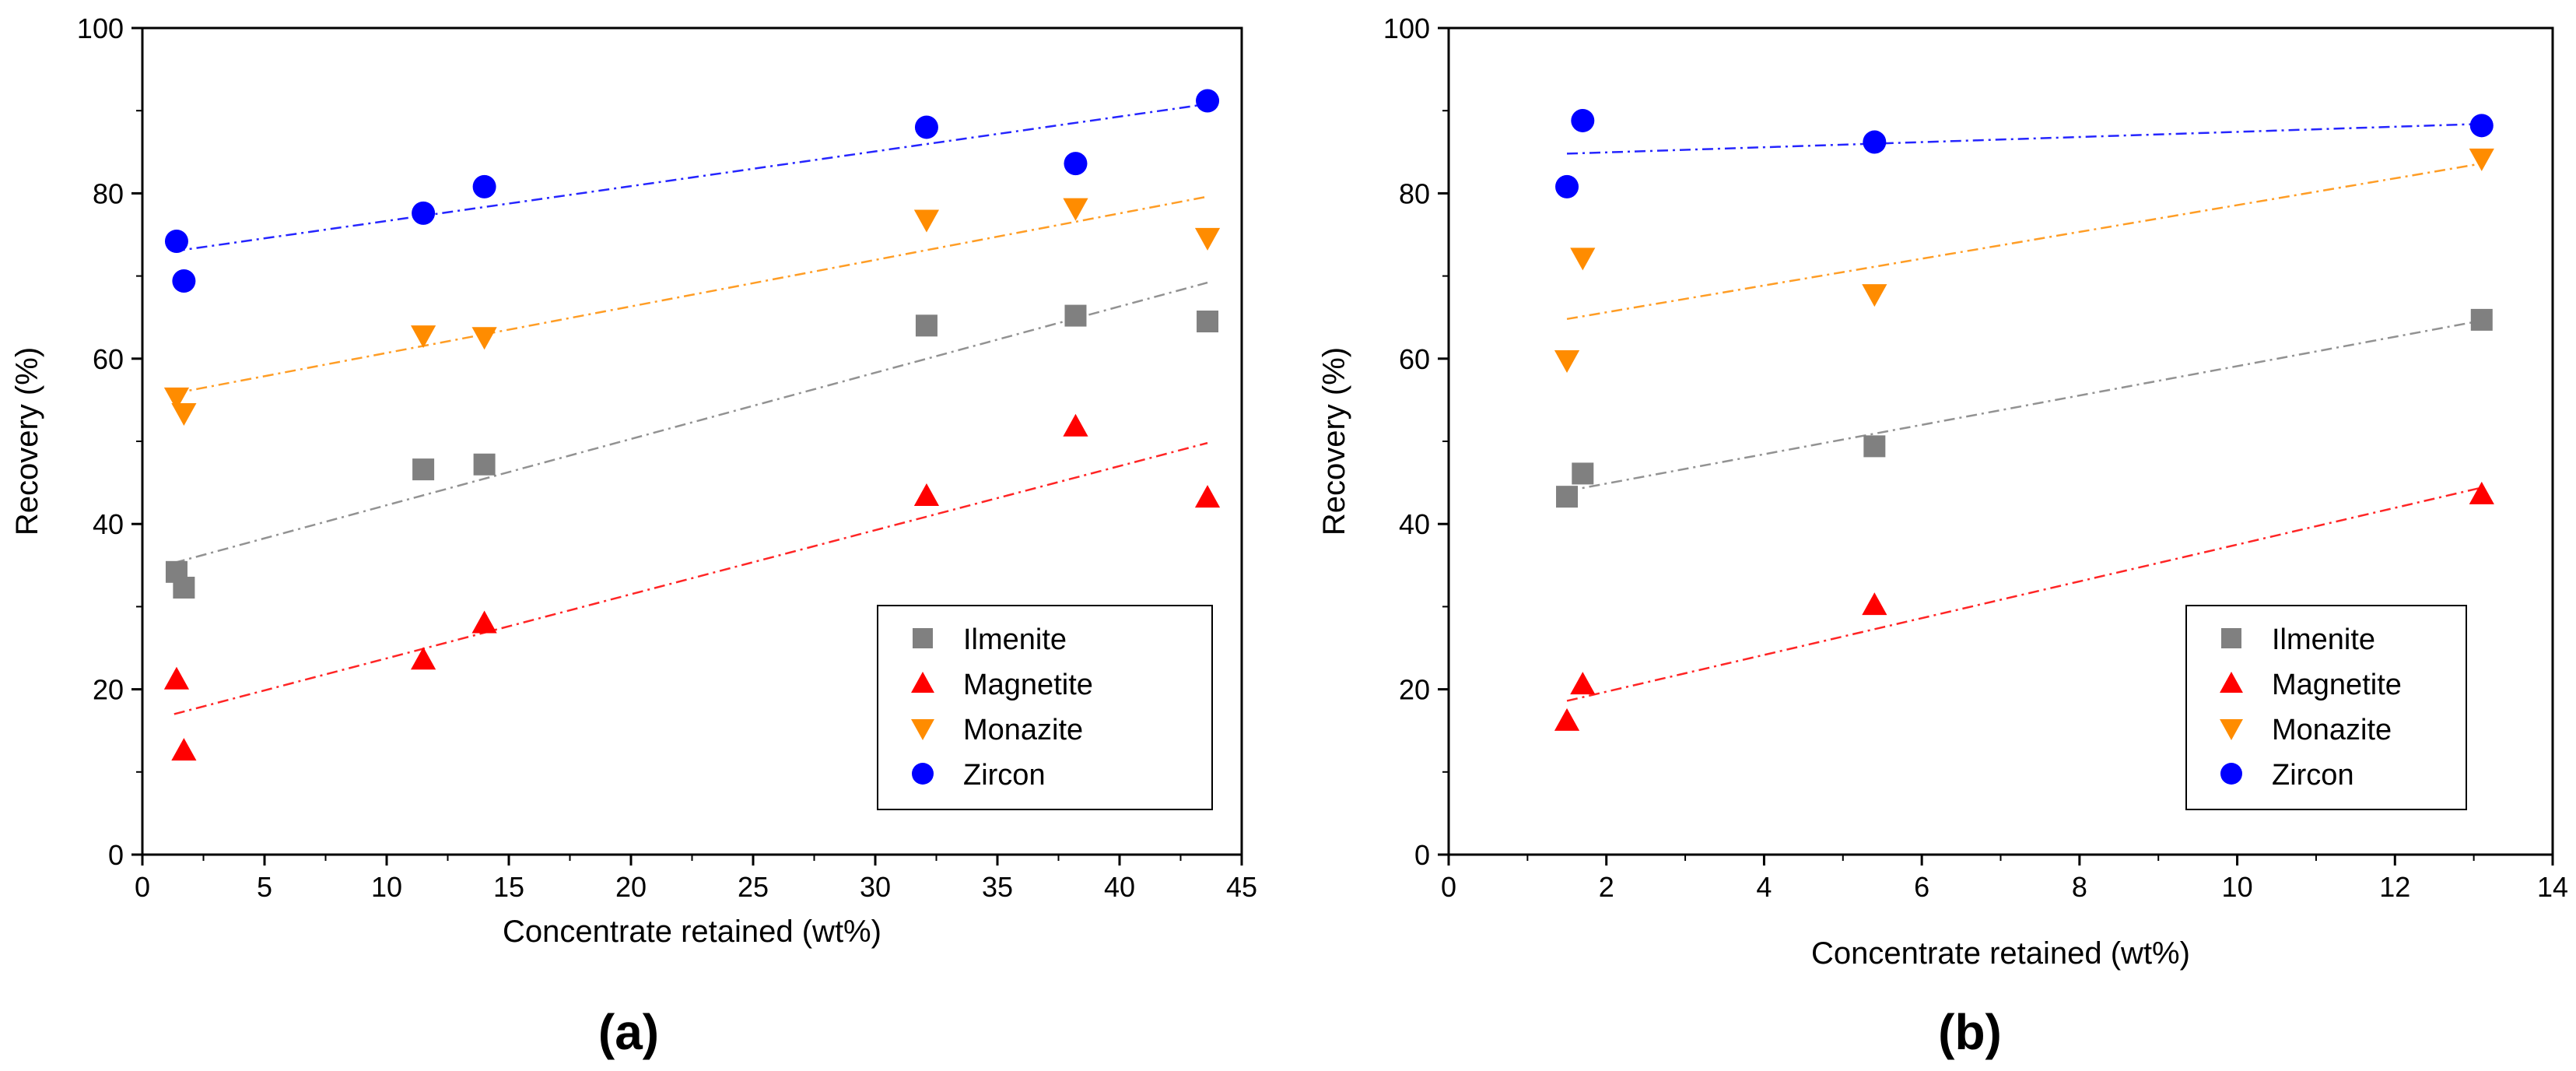 The image size is (2576, 1071). What do you see at coordinates (2079, 887) in the screenshot?
I see `x-tick-label: 8` at bounding box center [2079, 887].